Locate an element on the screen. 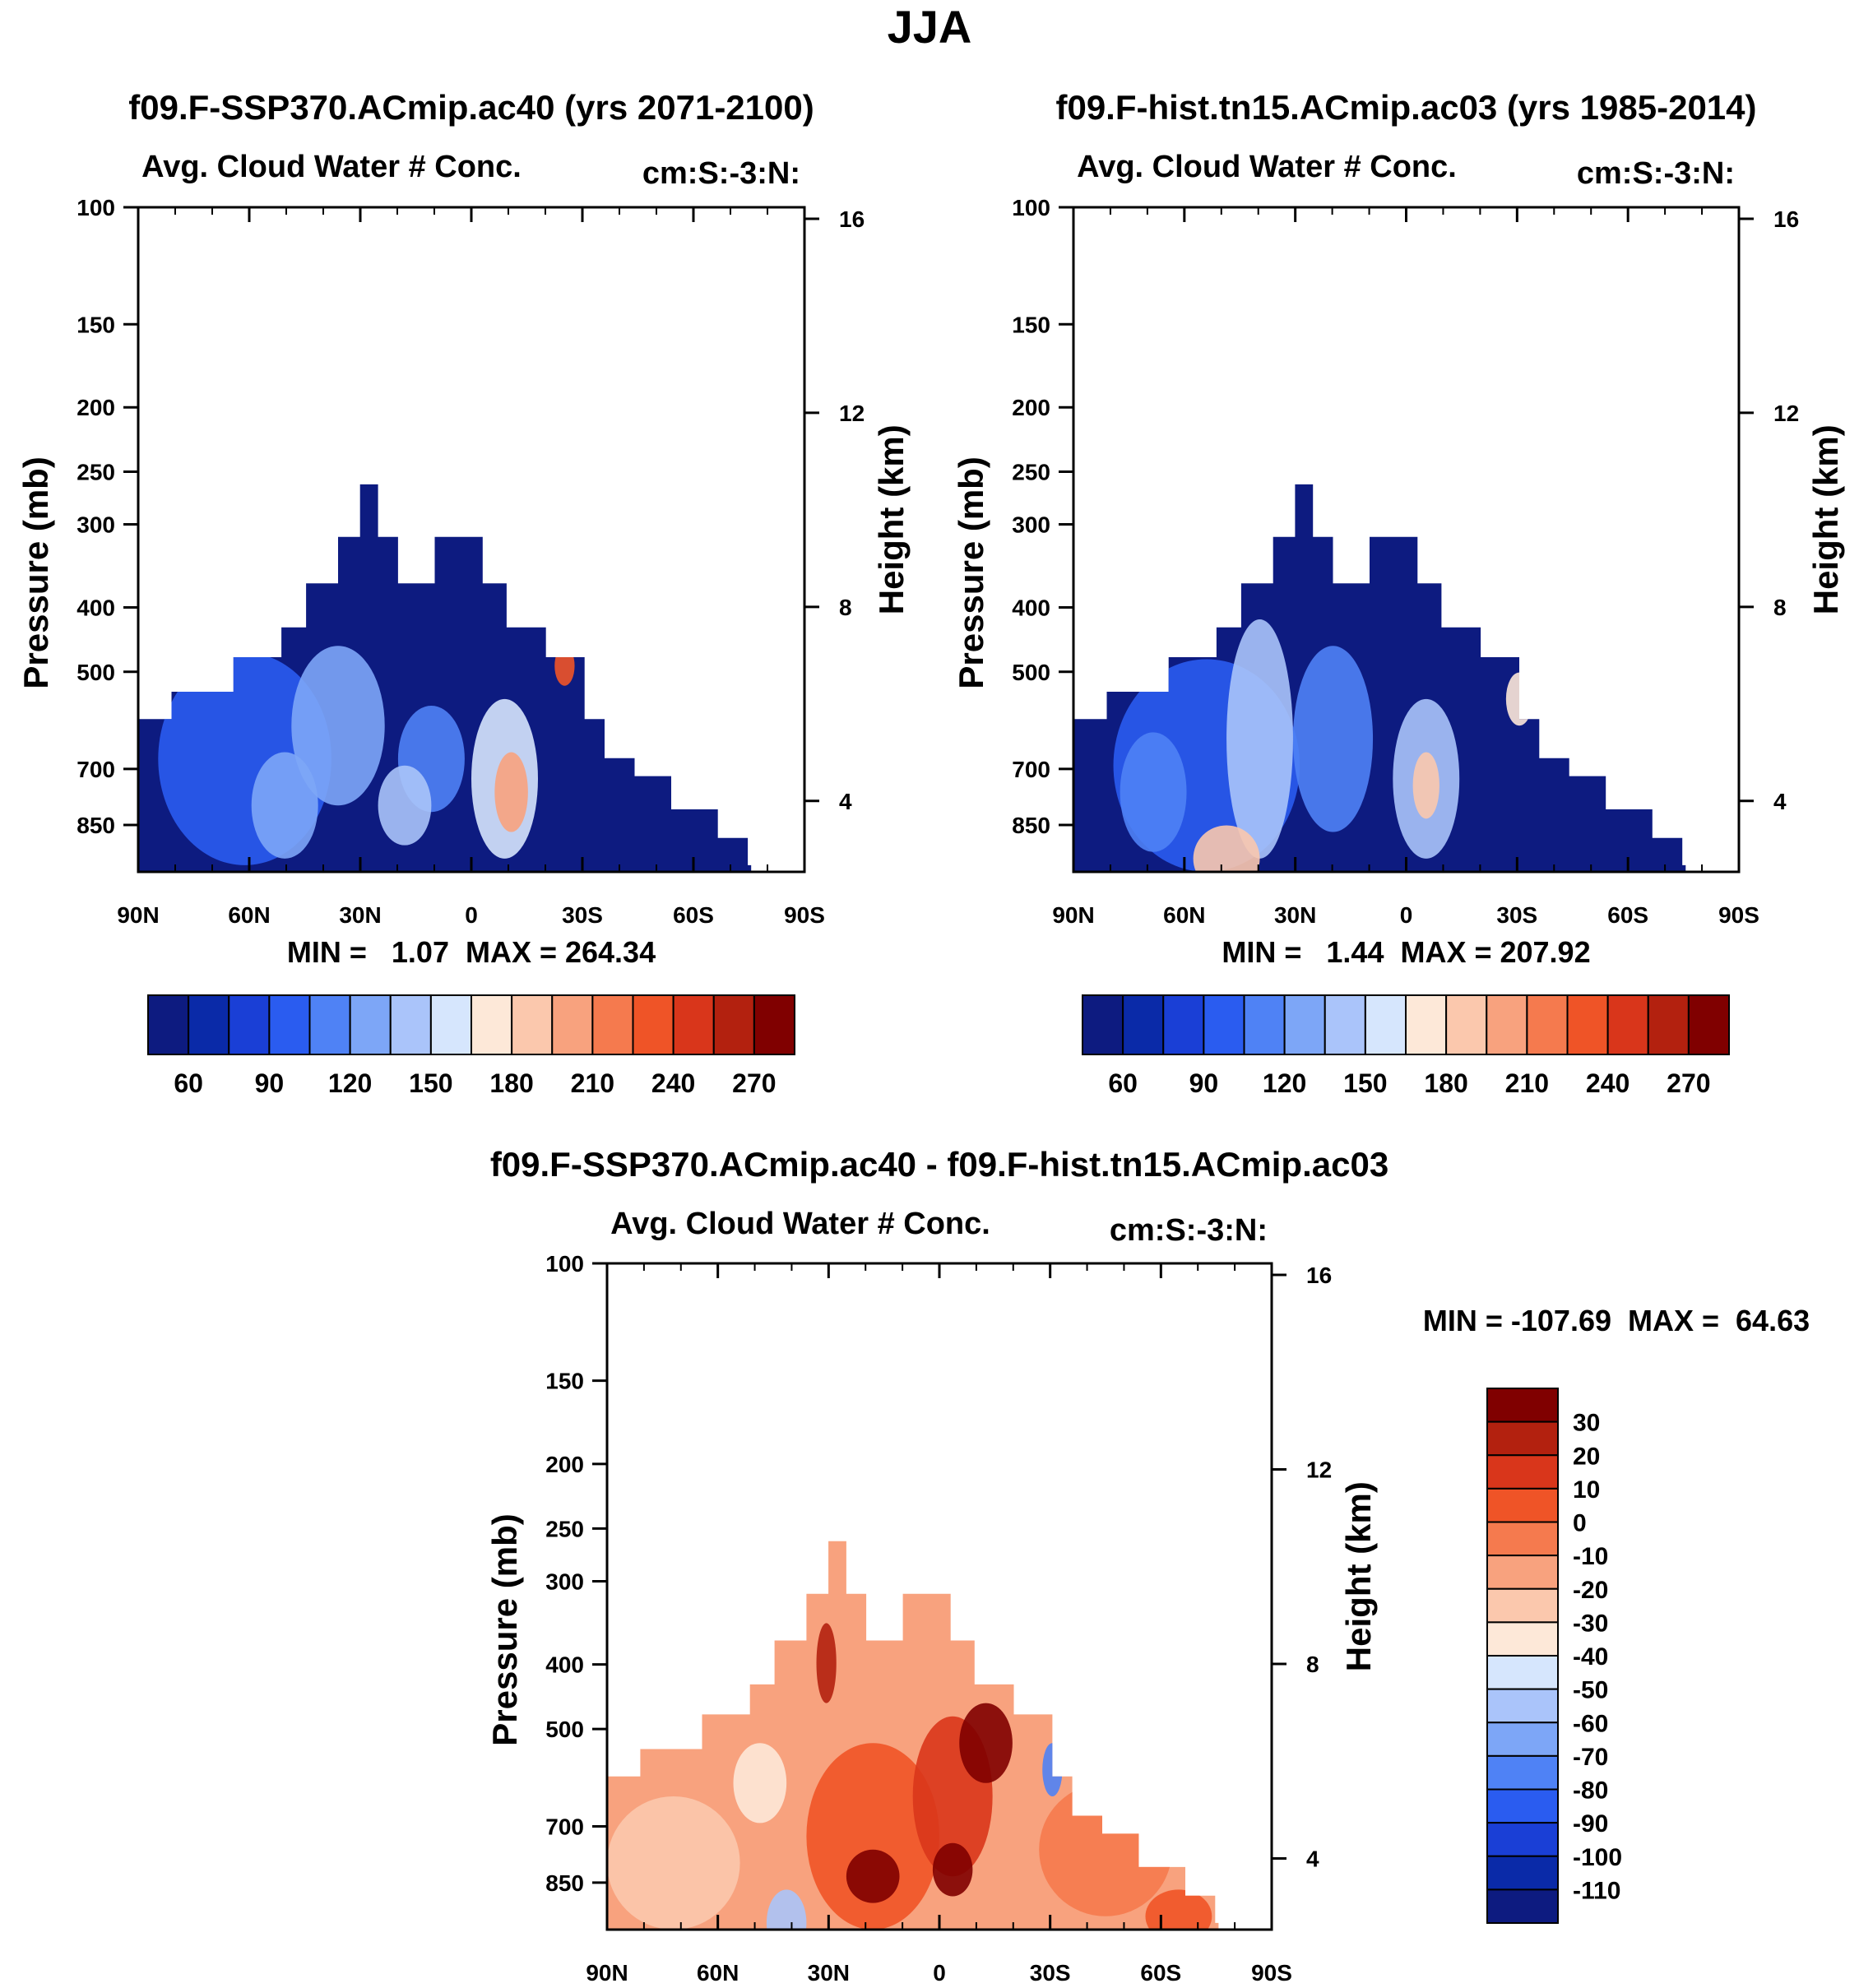  colorbar-label: 150 is located at coordinates (430, 1083).